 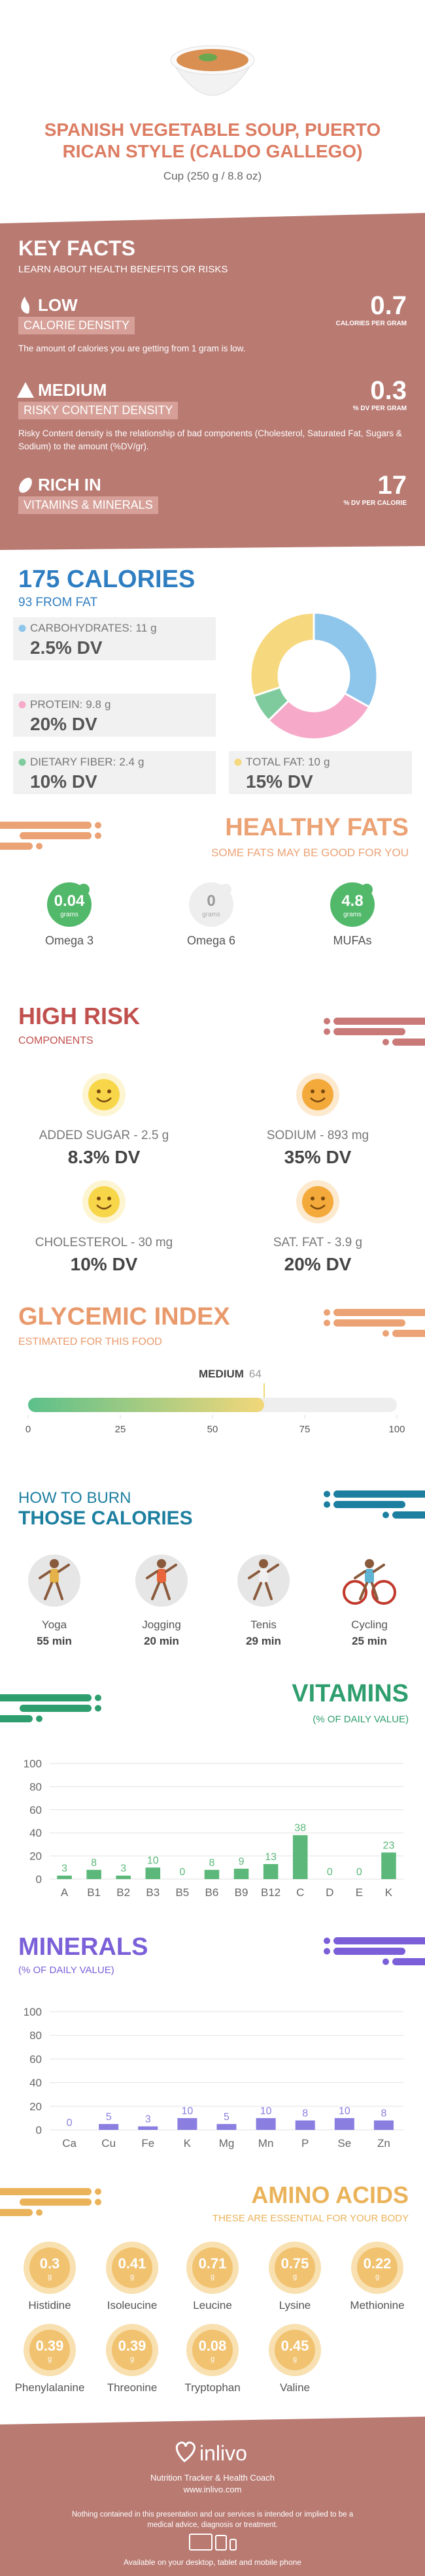 What do you see at coordinates (289, 762) in the screenshot?
I see `nutrient-label: TOTAL FAT: 10 g` at bounding box center [289, 762].